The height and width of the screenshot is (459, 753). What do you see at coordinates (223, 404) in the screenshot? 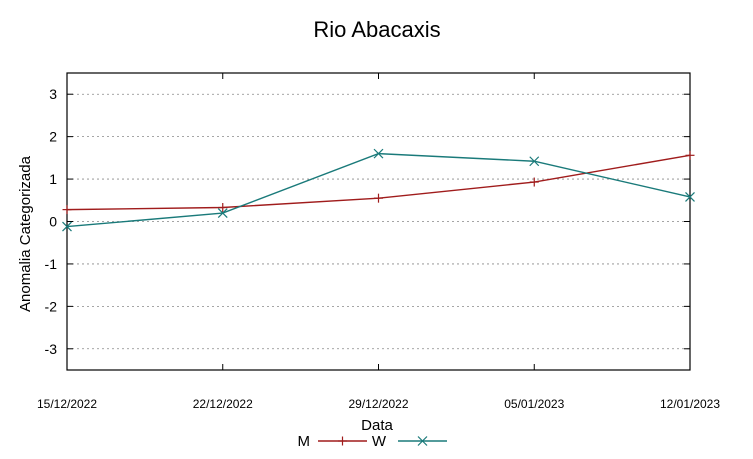
I see `x-tick-label: 22/12/2022` at bounding box center [223, 404].